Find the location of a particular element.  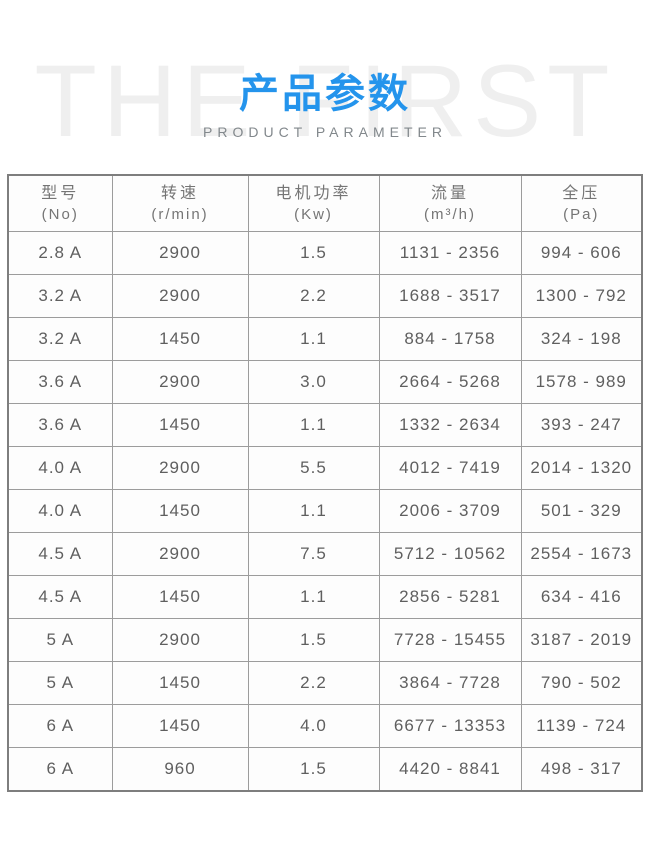

table-cell: 5712 - 10562 is located at coordinates (450, 554).